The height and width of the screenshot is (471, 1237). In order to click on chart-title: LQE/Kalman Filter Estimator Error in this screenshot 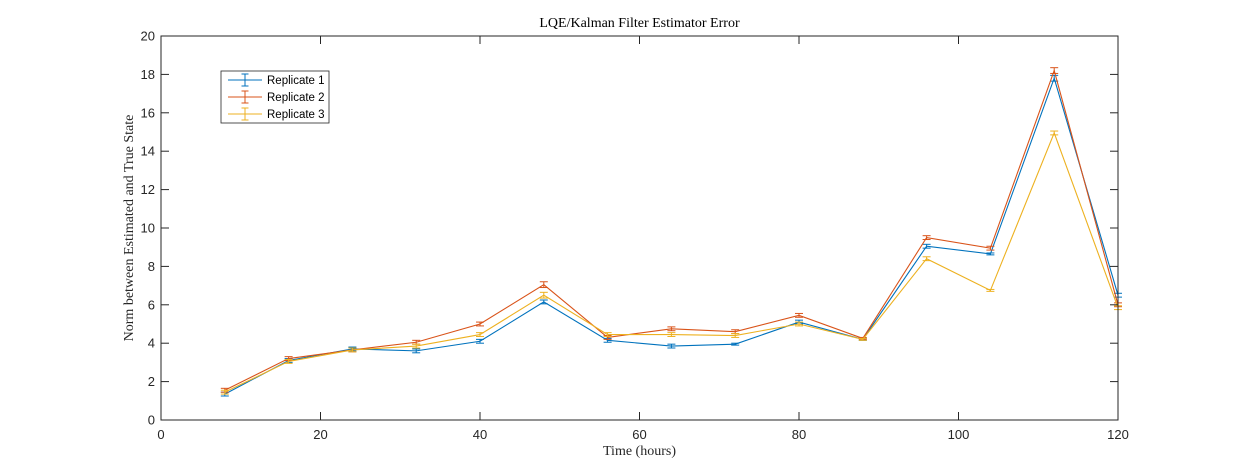, I will do `click(639, 23)`.